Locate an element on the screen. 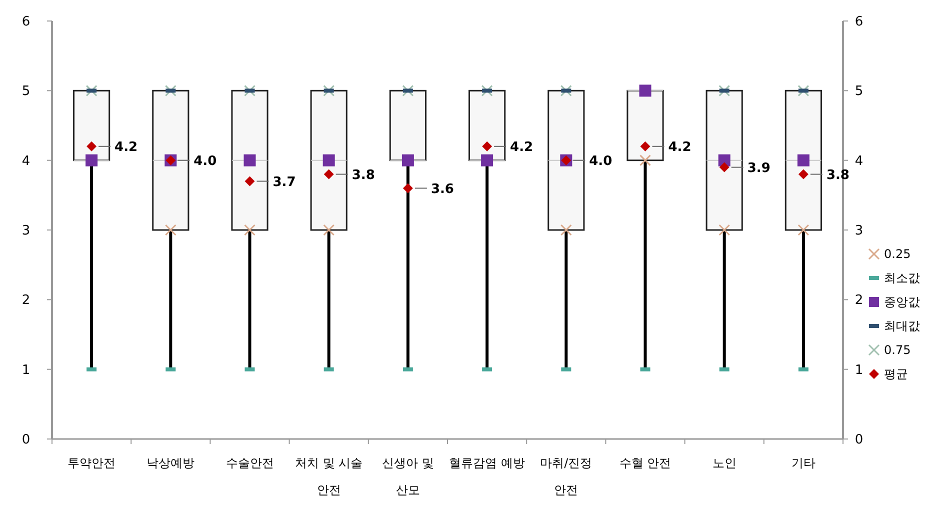 This screenshot has width=936, height=505. y-tick-label: 0 is located at coordinates (26, 440).